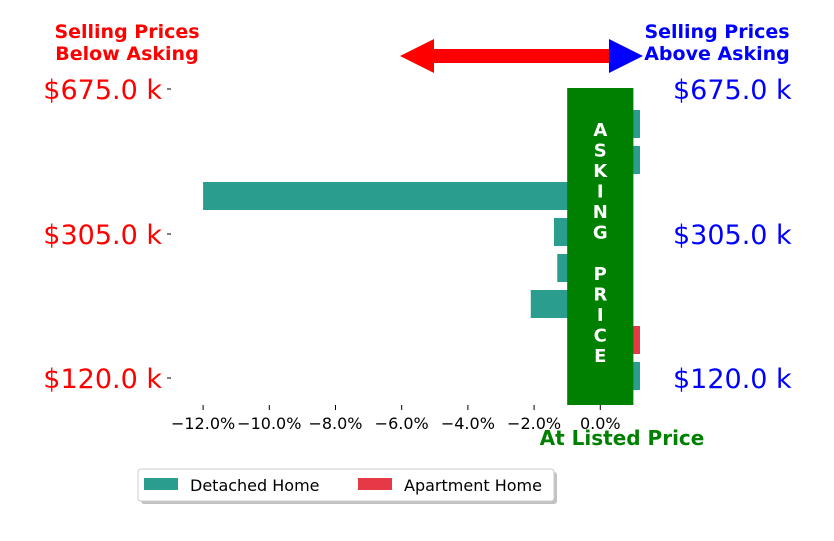 The width and height of the screenshot is (834, 541). Describe the element at coordinates (335, 423) in the screenshot. I see `x-tick-label-3: −8.0%` at that location.